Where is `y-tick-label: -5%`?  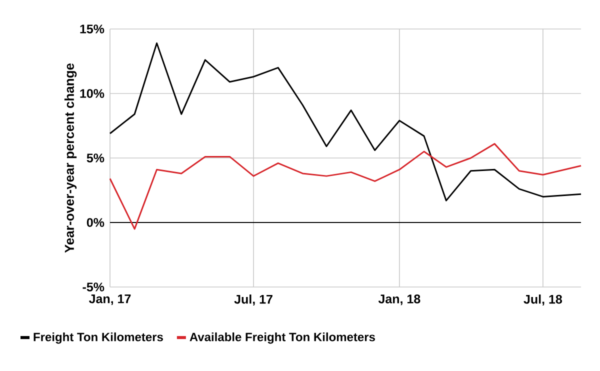 y-tick-label: -5% is located at coordinates (93, 287).